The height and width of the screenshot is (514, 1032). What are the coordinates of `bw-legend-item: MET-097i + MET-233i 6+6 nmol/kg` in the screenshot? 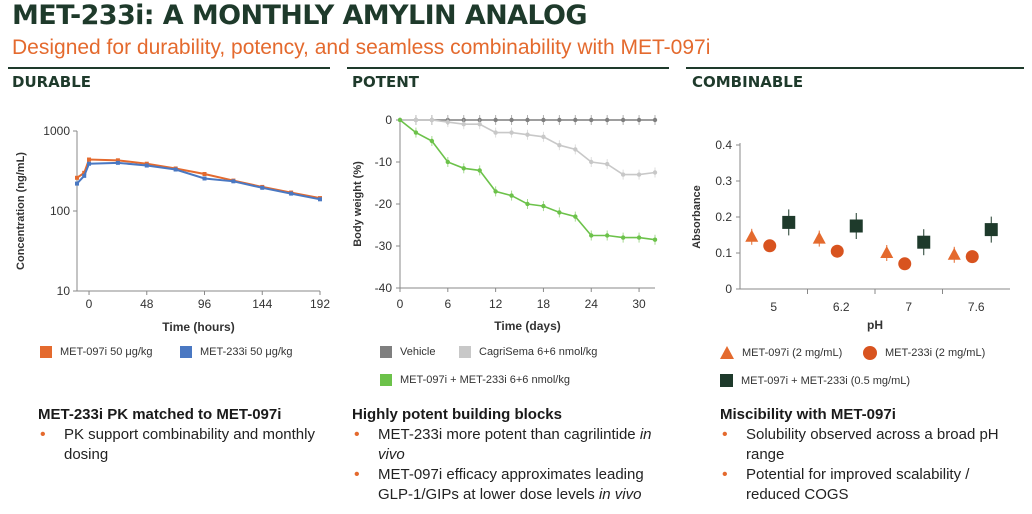 It's located at (475, 380).